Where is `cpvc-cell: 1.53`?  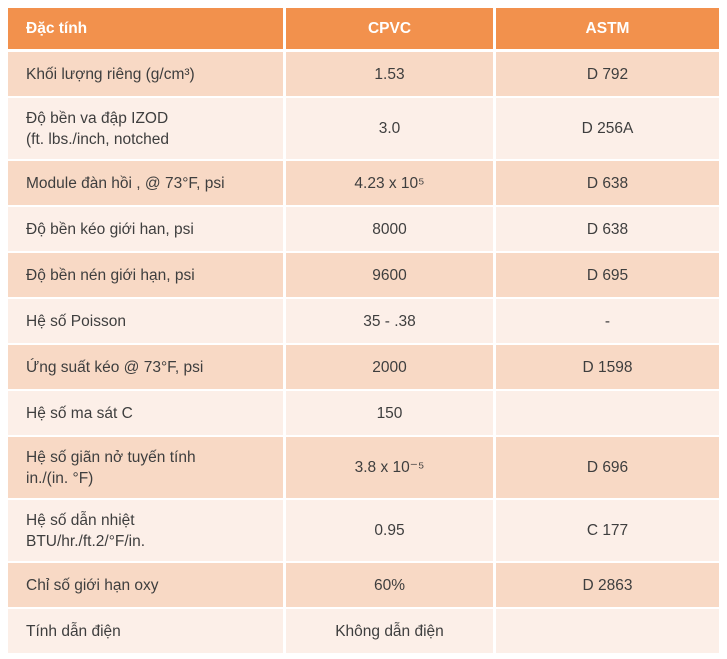 cpvc-cell: 1.53 is located at coordinates (389, 74).